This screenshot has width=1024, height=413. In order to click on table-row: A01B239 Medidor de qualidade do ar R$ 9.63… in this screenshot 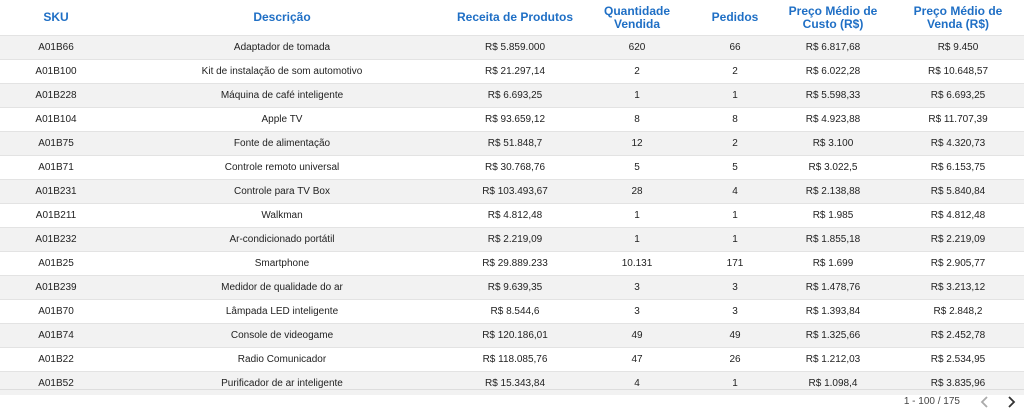, I will do `click(512, 287)`.